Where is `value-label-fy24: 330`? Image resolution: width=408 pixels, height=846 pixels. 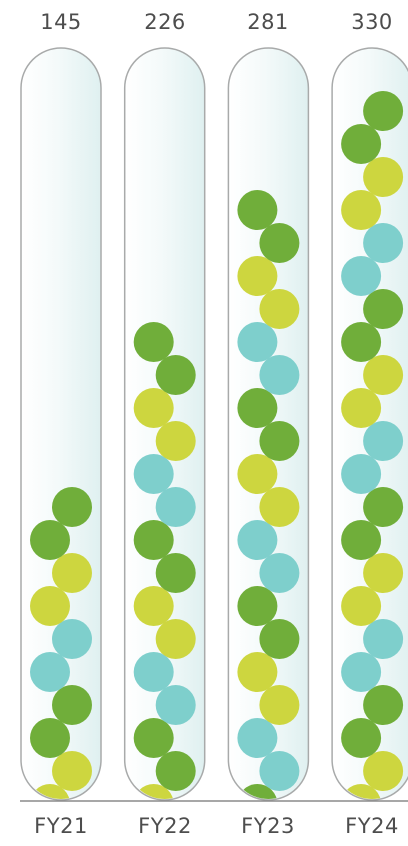 value-label-fy24: 330 is located at coordinates (372, 22).